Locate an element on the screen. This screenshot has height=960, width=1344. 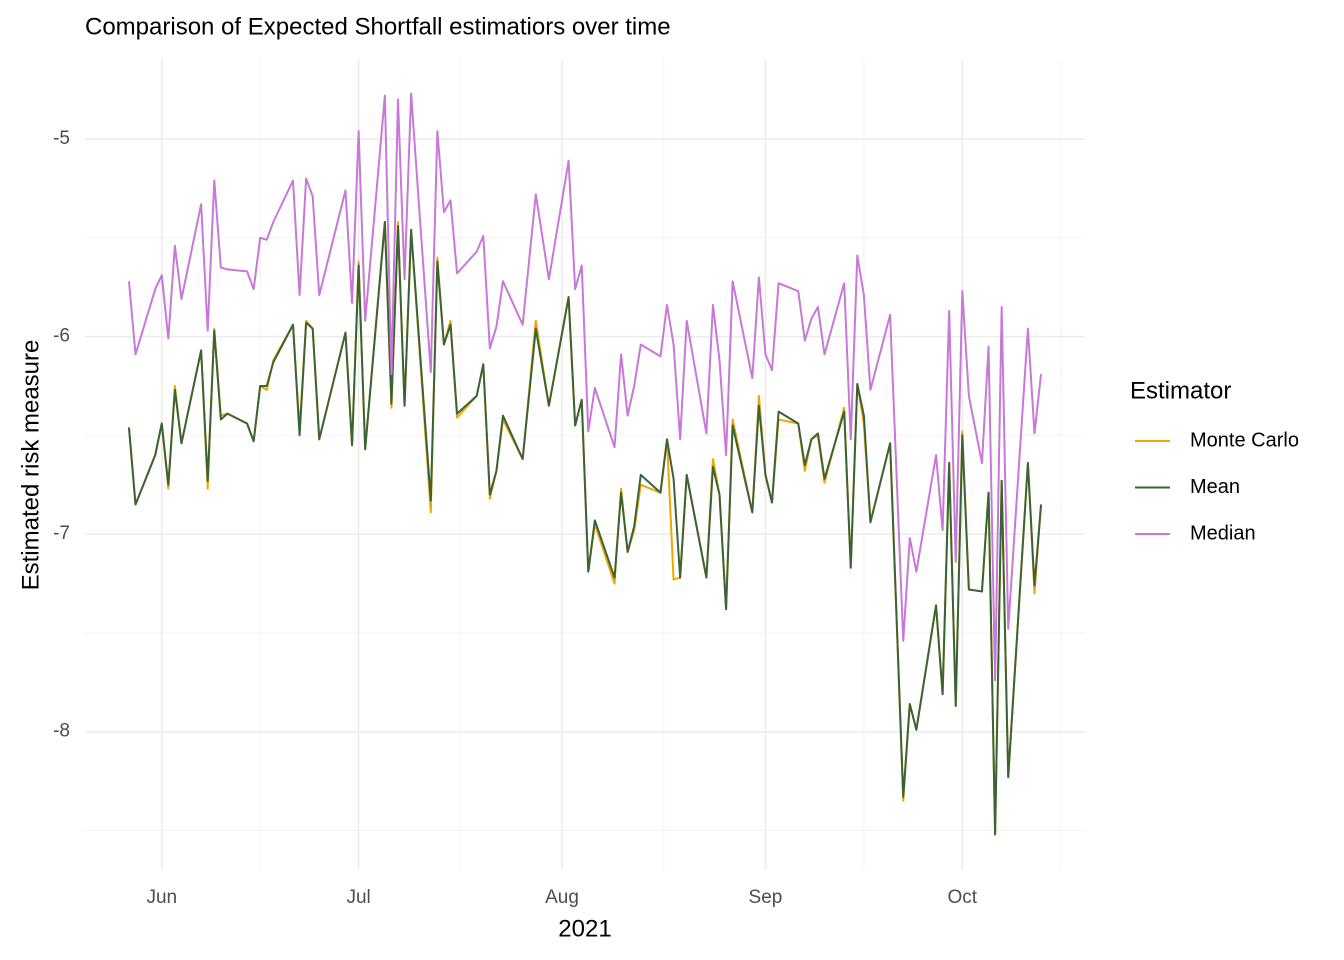
x-tick-label: Oct is located at coordinates (963, 897).